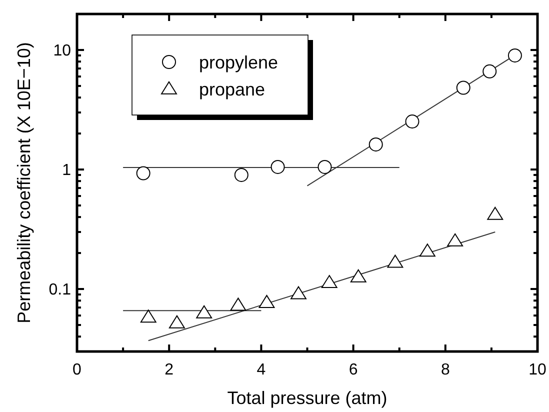 The height and width of the screenshot is (412, 549). What do you see at coordinates (67, 171) in the screenshot?
I see `y-tick-label: 1` at bounding box center [67, 171].